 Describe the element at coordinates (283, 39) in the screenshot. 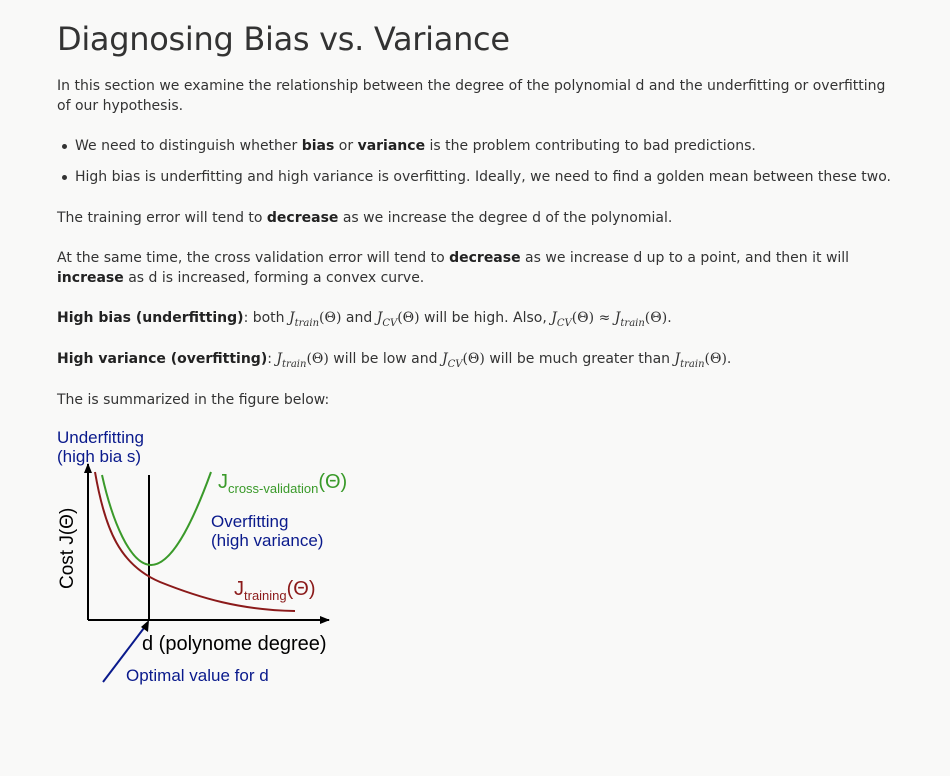

I see `page-title: Diagnosing Bias vs. Variance` at that location.